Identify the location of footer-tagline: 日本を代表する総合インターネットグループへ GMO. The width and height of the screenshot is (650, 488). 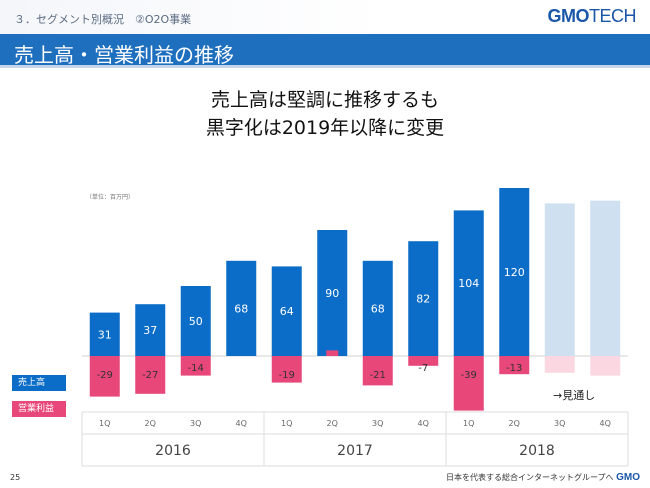
(543, 477).